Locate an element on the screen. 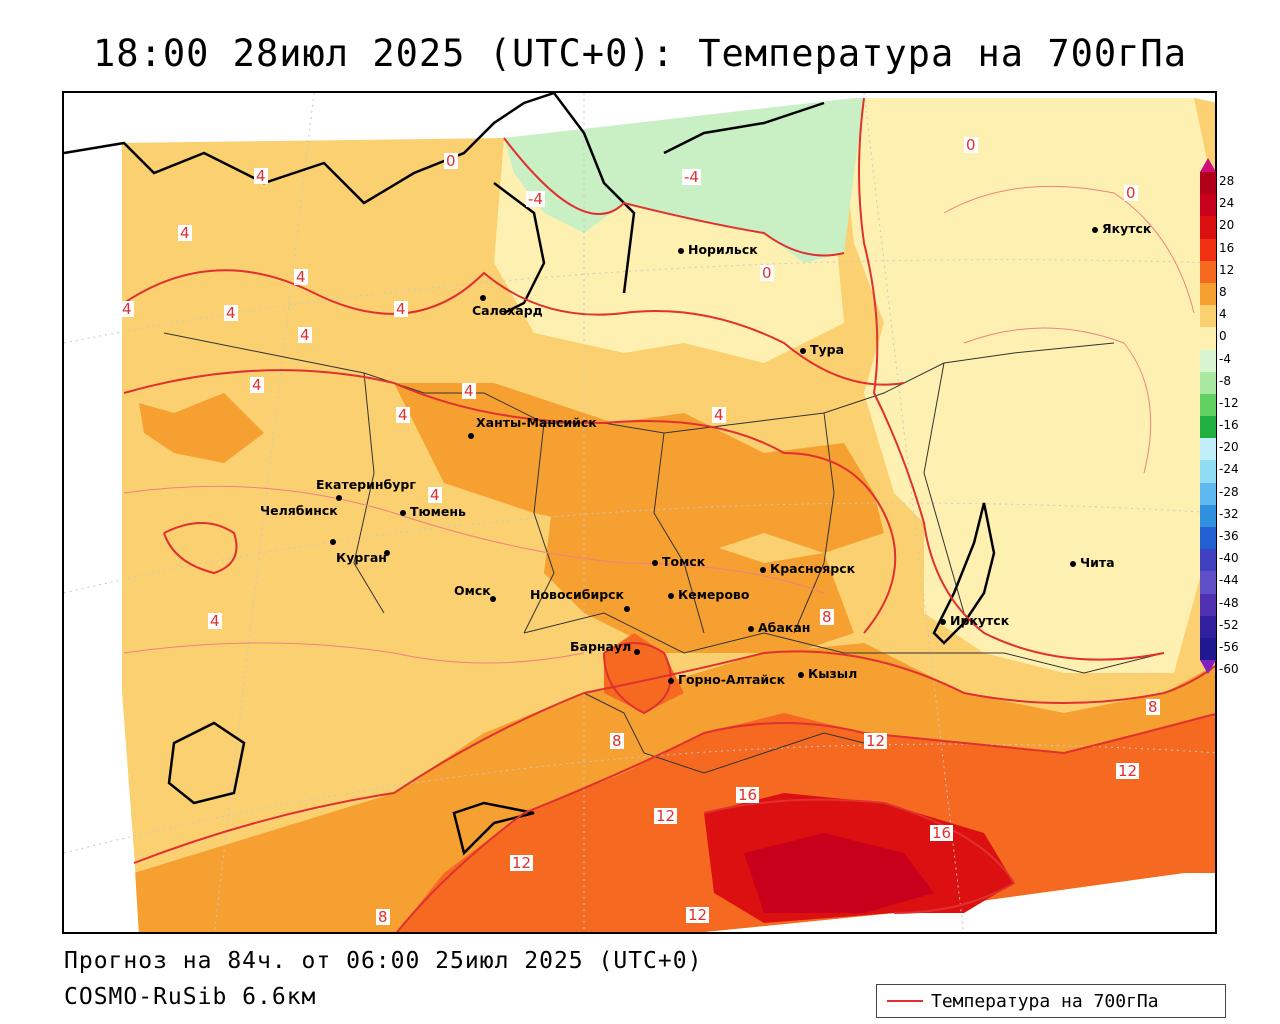 The width and height of the screenshot is (1280, 1024). colorbar-tick-label: -60 is located at coordinates (1229, 669).